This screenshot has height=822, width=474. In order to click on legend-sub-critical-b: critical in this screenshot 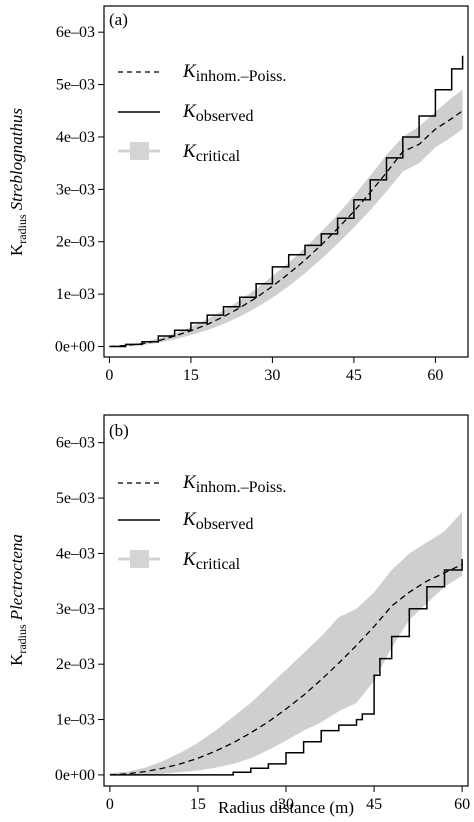, I will do `click(218, 564)`.